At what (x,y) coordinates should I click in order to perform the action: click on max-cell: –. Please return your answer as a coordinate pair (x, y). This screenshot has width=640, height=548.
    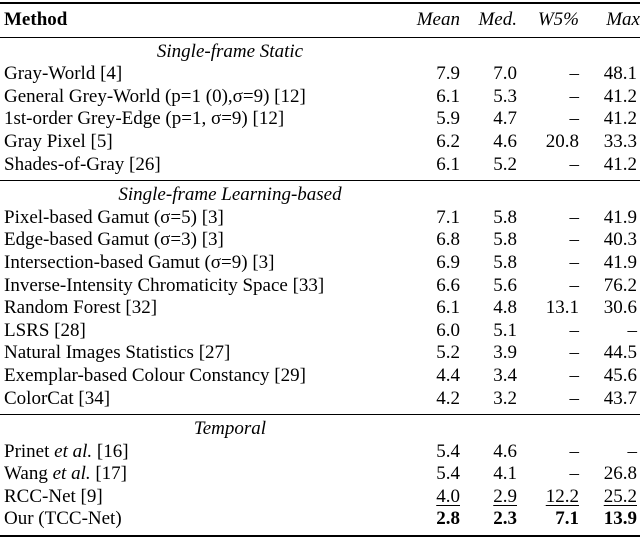
    Looking at the image, I should click on (632, 451).